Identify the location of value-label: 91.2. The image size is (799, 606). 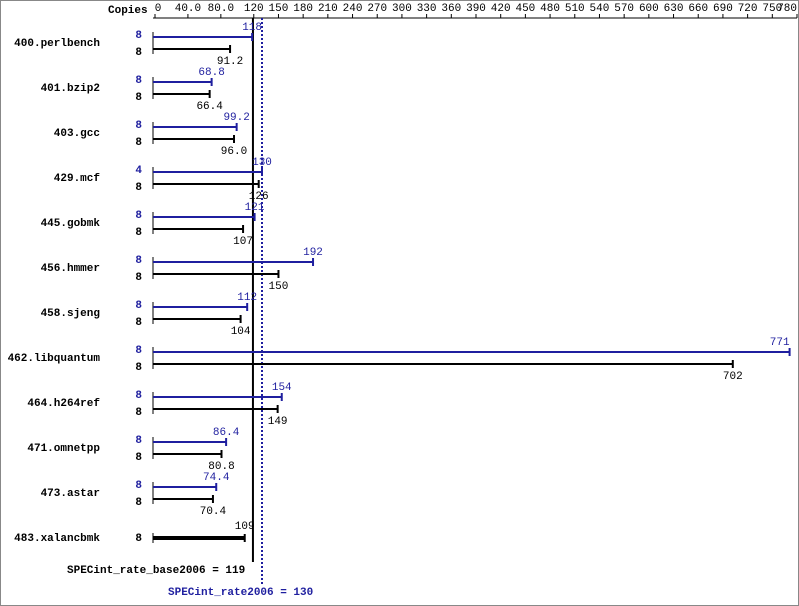
(230, 62).